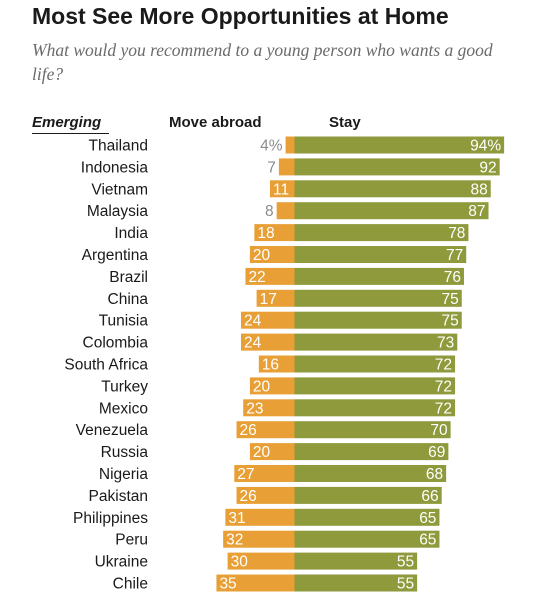 The image size is (548, 594). I want to click on stay-value-label: 78, so click(456, 233).